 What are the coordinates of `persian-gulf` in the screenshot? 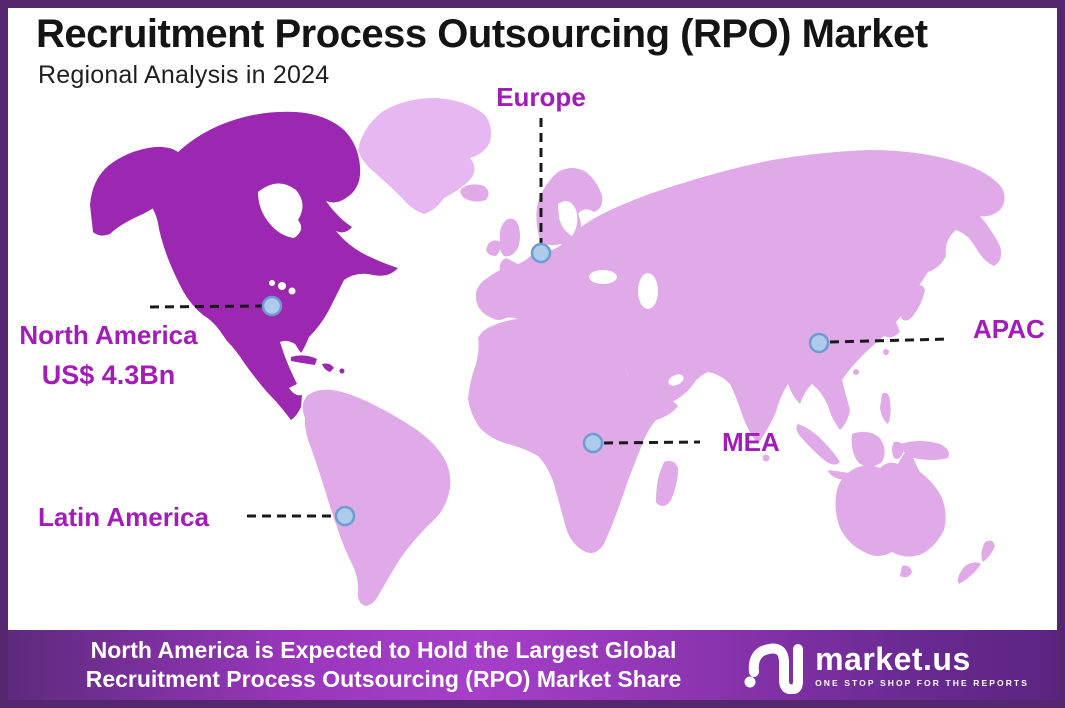 It's located at (676, 380).